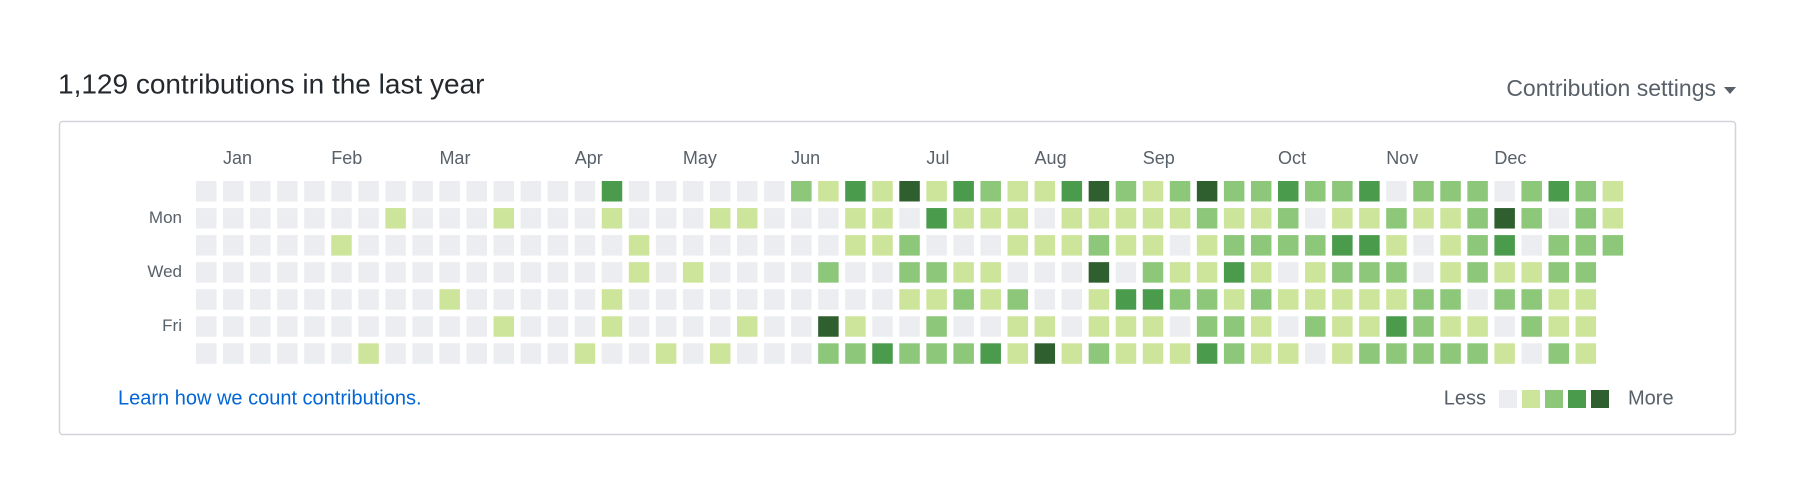 This screenshot has width=1796, height=491. What do you see at coordinates (1159, 158) in the screenshot?
I see `month-label: Sep` at bounding box center [1159, 158].